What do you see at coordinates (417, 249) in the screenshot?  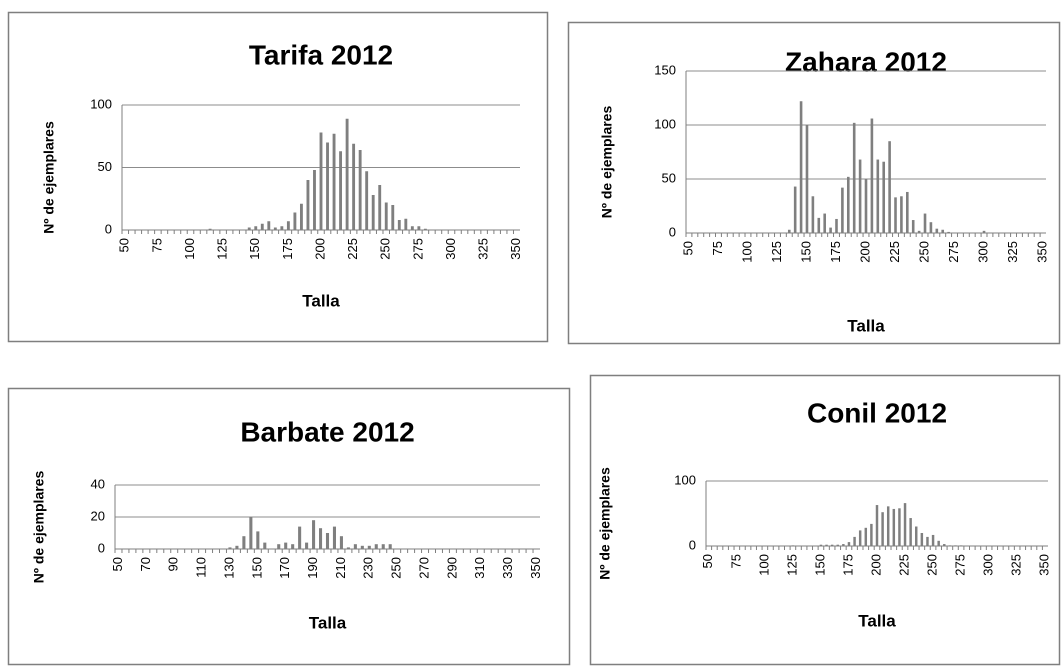 I see `x-tick-label: 275` at bounding box center [417, 249].